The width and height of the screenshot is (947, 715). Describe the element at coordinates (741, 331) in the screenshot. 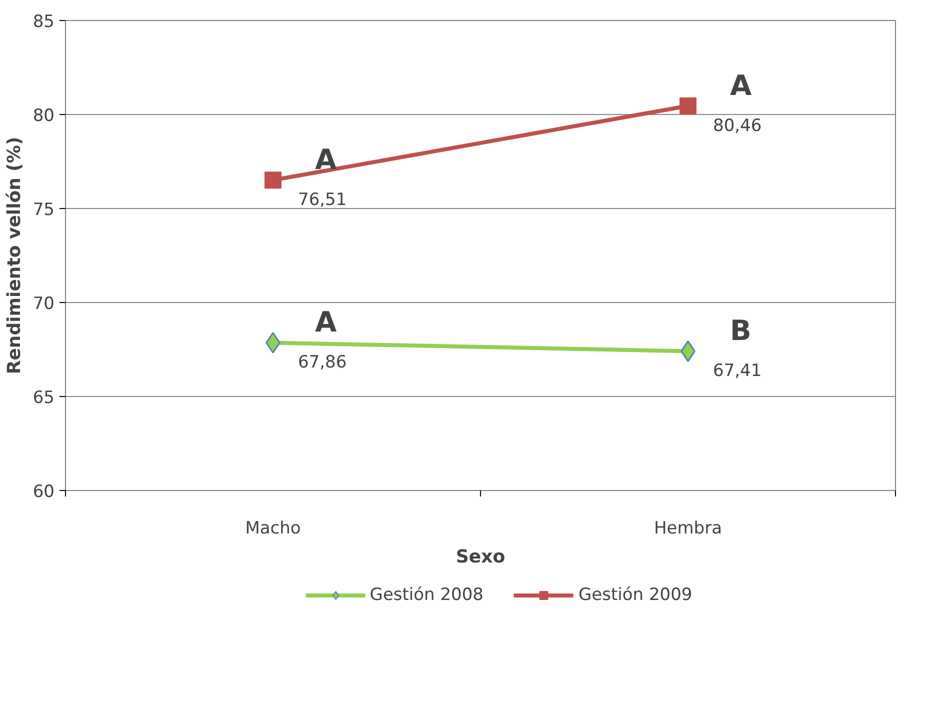

I see `annotation: B` at that location.